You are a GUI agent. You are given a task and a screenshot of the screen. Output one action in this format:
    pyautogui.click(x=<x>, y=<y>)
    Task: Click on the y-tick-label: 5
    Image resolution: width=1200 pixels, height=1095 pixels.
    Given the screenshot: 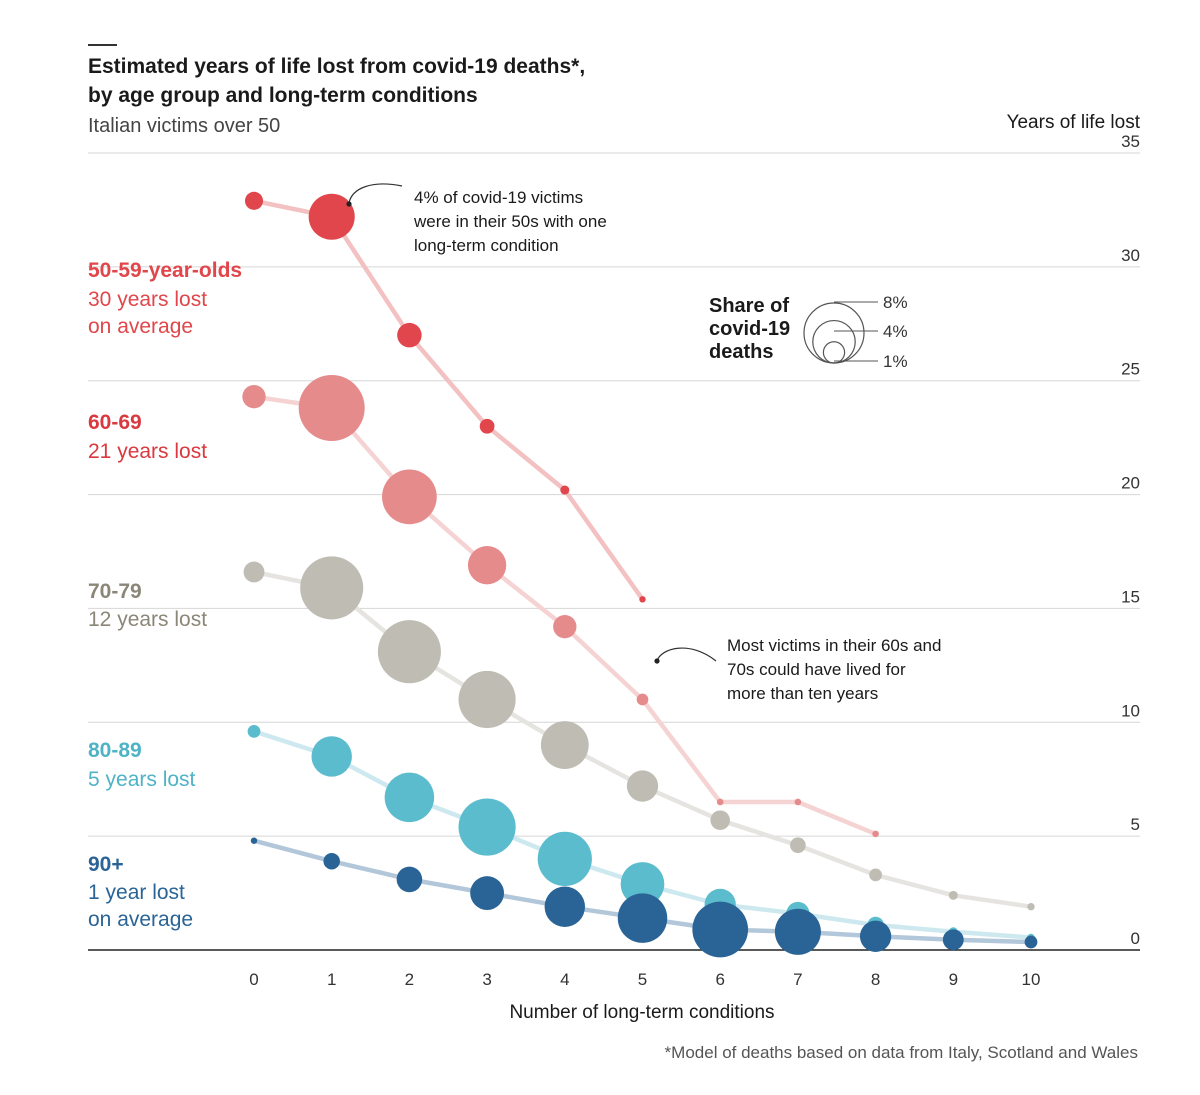 What is the action you would take?
    pyautogui.click(x=1135, y=824)
    